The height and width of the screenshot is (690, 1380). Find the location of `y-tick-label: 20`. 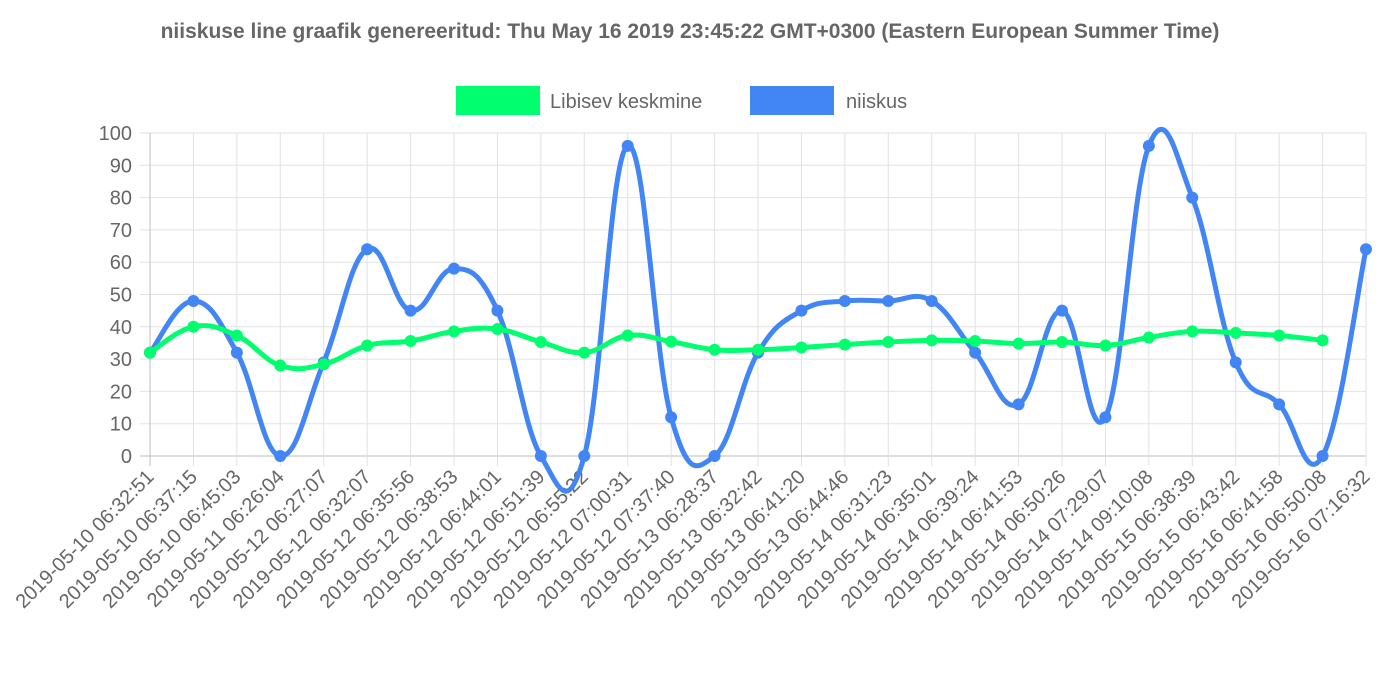

y-tick-label: 20 is located at coordinates (121, 392).